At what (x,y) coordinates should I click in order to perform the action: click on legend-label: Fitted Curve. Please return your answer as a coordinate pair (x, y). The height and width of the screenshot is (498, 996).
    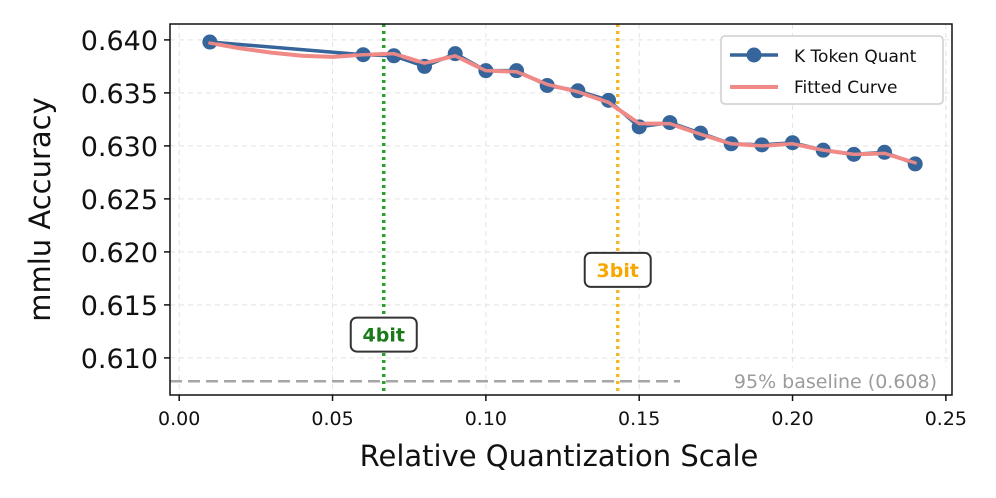
    Looking at the image, I should click on (845, 88).